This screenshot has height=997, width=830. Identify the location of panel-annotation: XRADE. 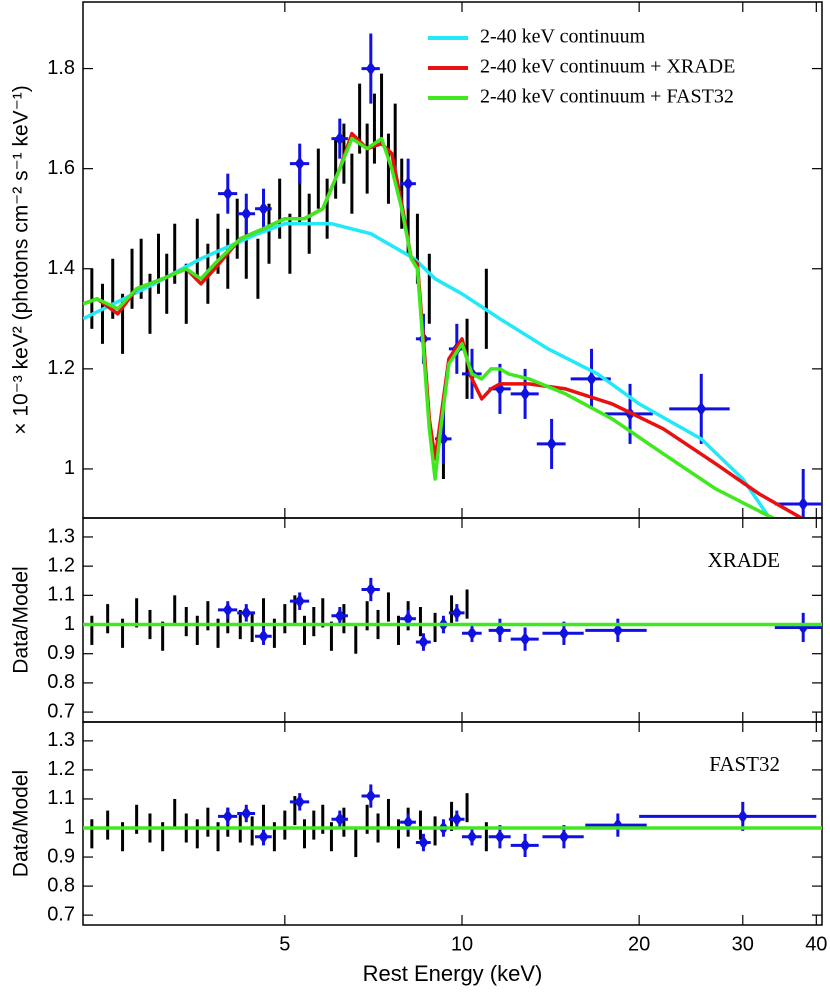
(744, 560).